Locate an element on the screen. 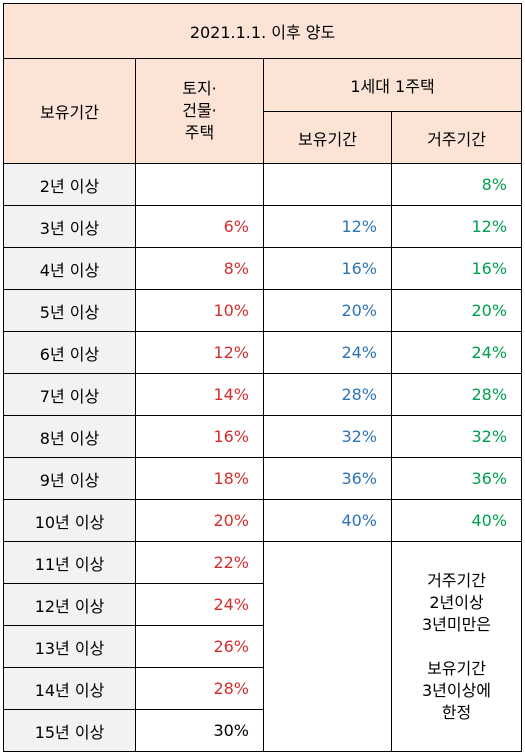 Image resolution: width=525 pixels, height=755 pixels. holding-rate: 12% is located at coordinates (327, 226).